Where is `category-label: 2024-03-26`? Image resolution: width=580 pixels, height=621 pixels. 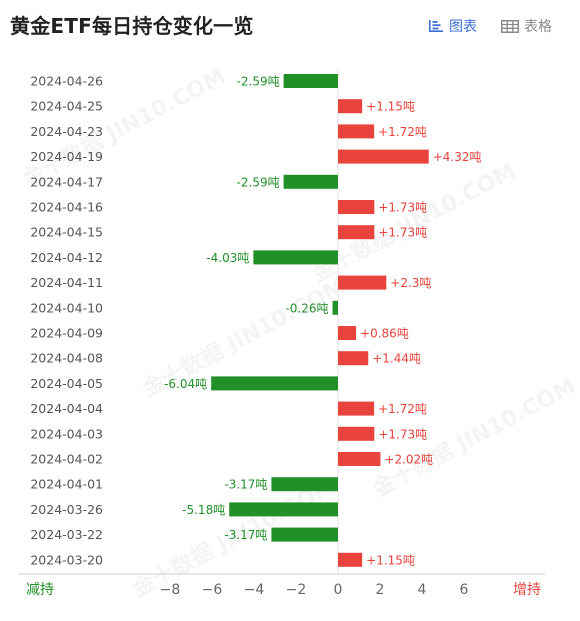
category-label: 2024-03-26 is located at coordinates (66, 509).